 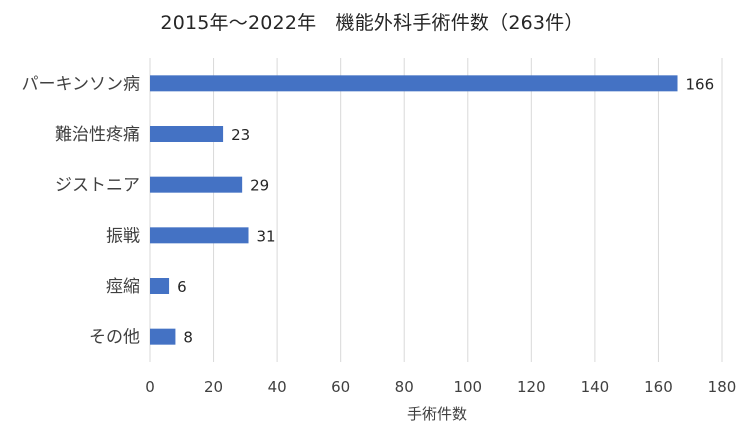 What do you see at coordinates (81, 84) in the screenshot?
I see `category-label: パーキンソン病` at bounding box center [81, 84].